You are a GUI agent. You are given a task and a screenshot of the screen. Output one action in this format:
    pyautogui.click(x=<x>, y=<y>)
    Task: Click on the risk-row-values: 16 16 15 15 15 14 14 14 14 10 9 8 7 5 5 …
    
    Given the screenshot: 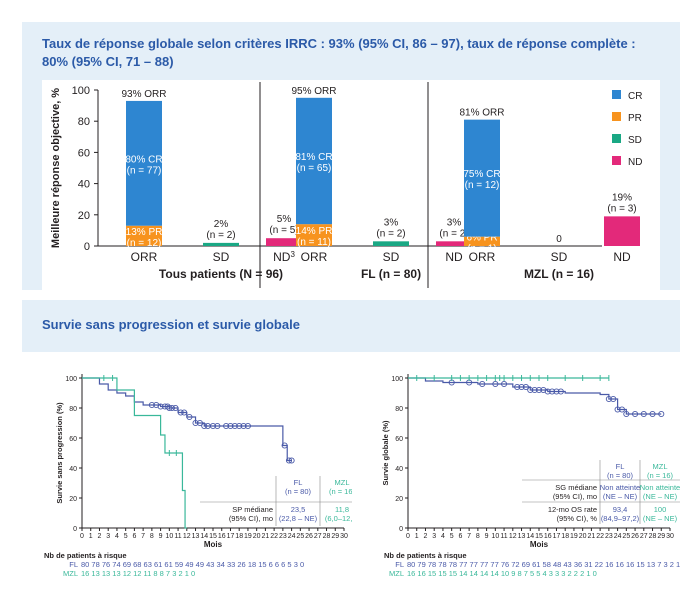 What is the action you would take?
    pyautogui.click(x=502, y=573)
    